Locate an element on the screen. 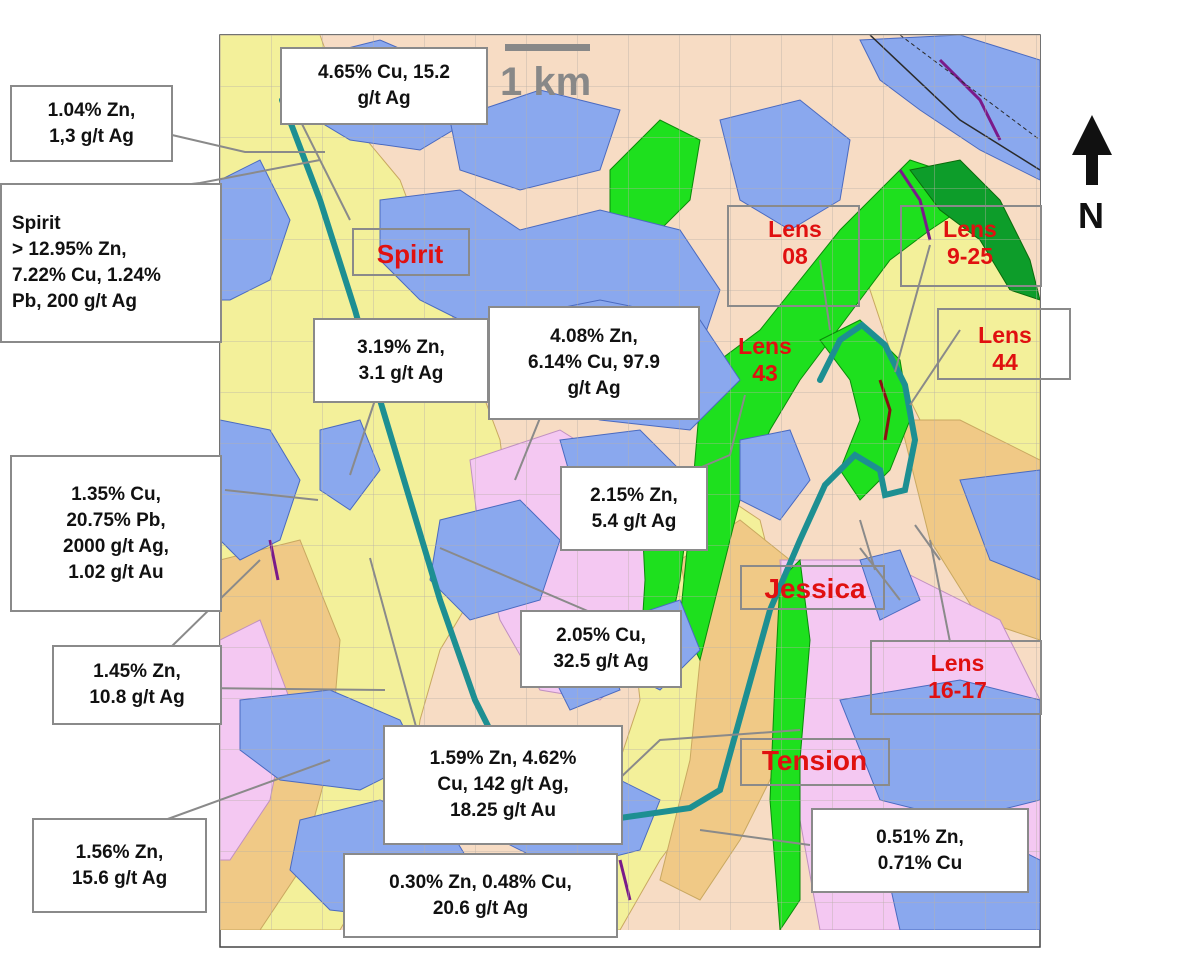 The width and height of the screenshot is (1195, 962). deposit-label-tension: Tension is located at coordinates (814, 760).